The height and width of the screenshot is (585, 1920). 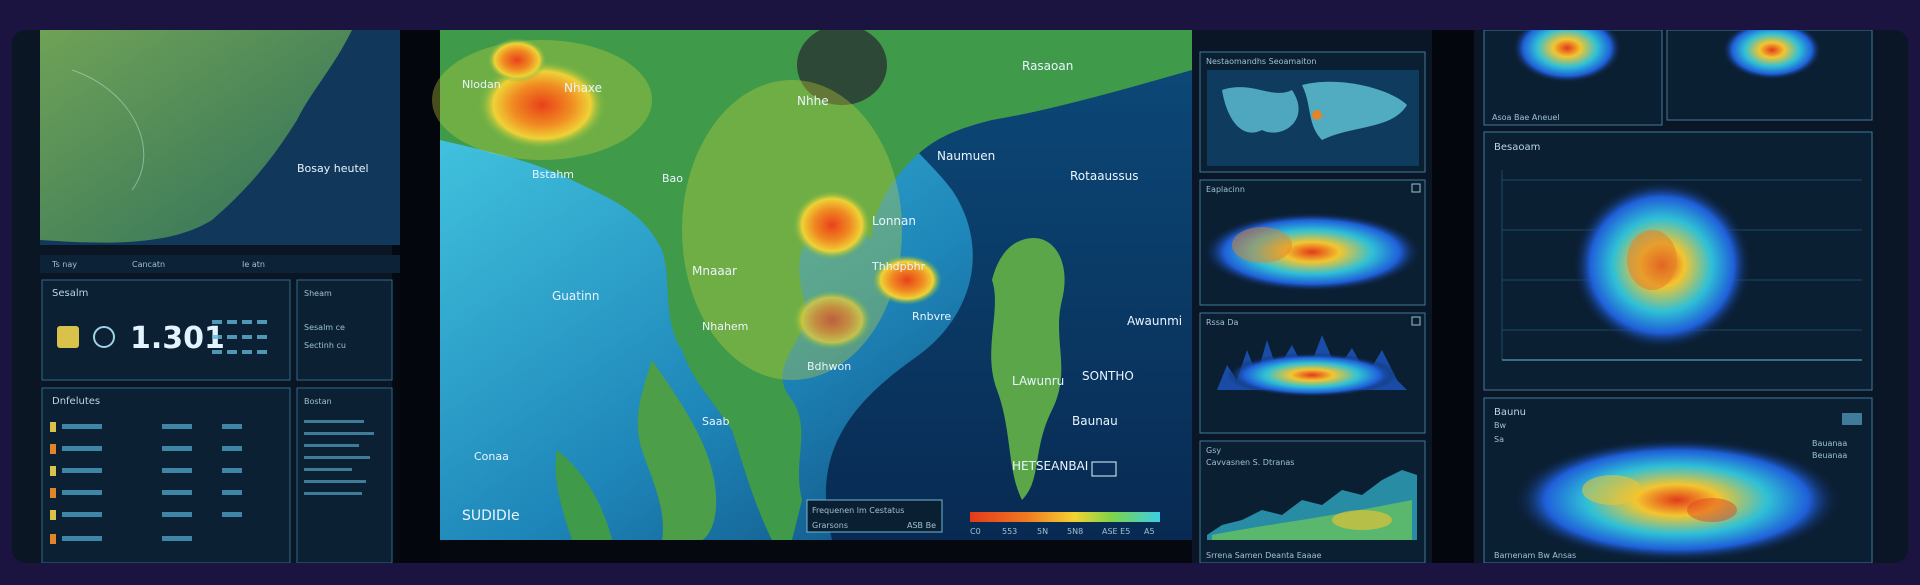 What do you see at coordinates (333, 168) in the screenshot?
I see `left-map-label: Bosay heutel` at bounding box center [333, 168].